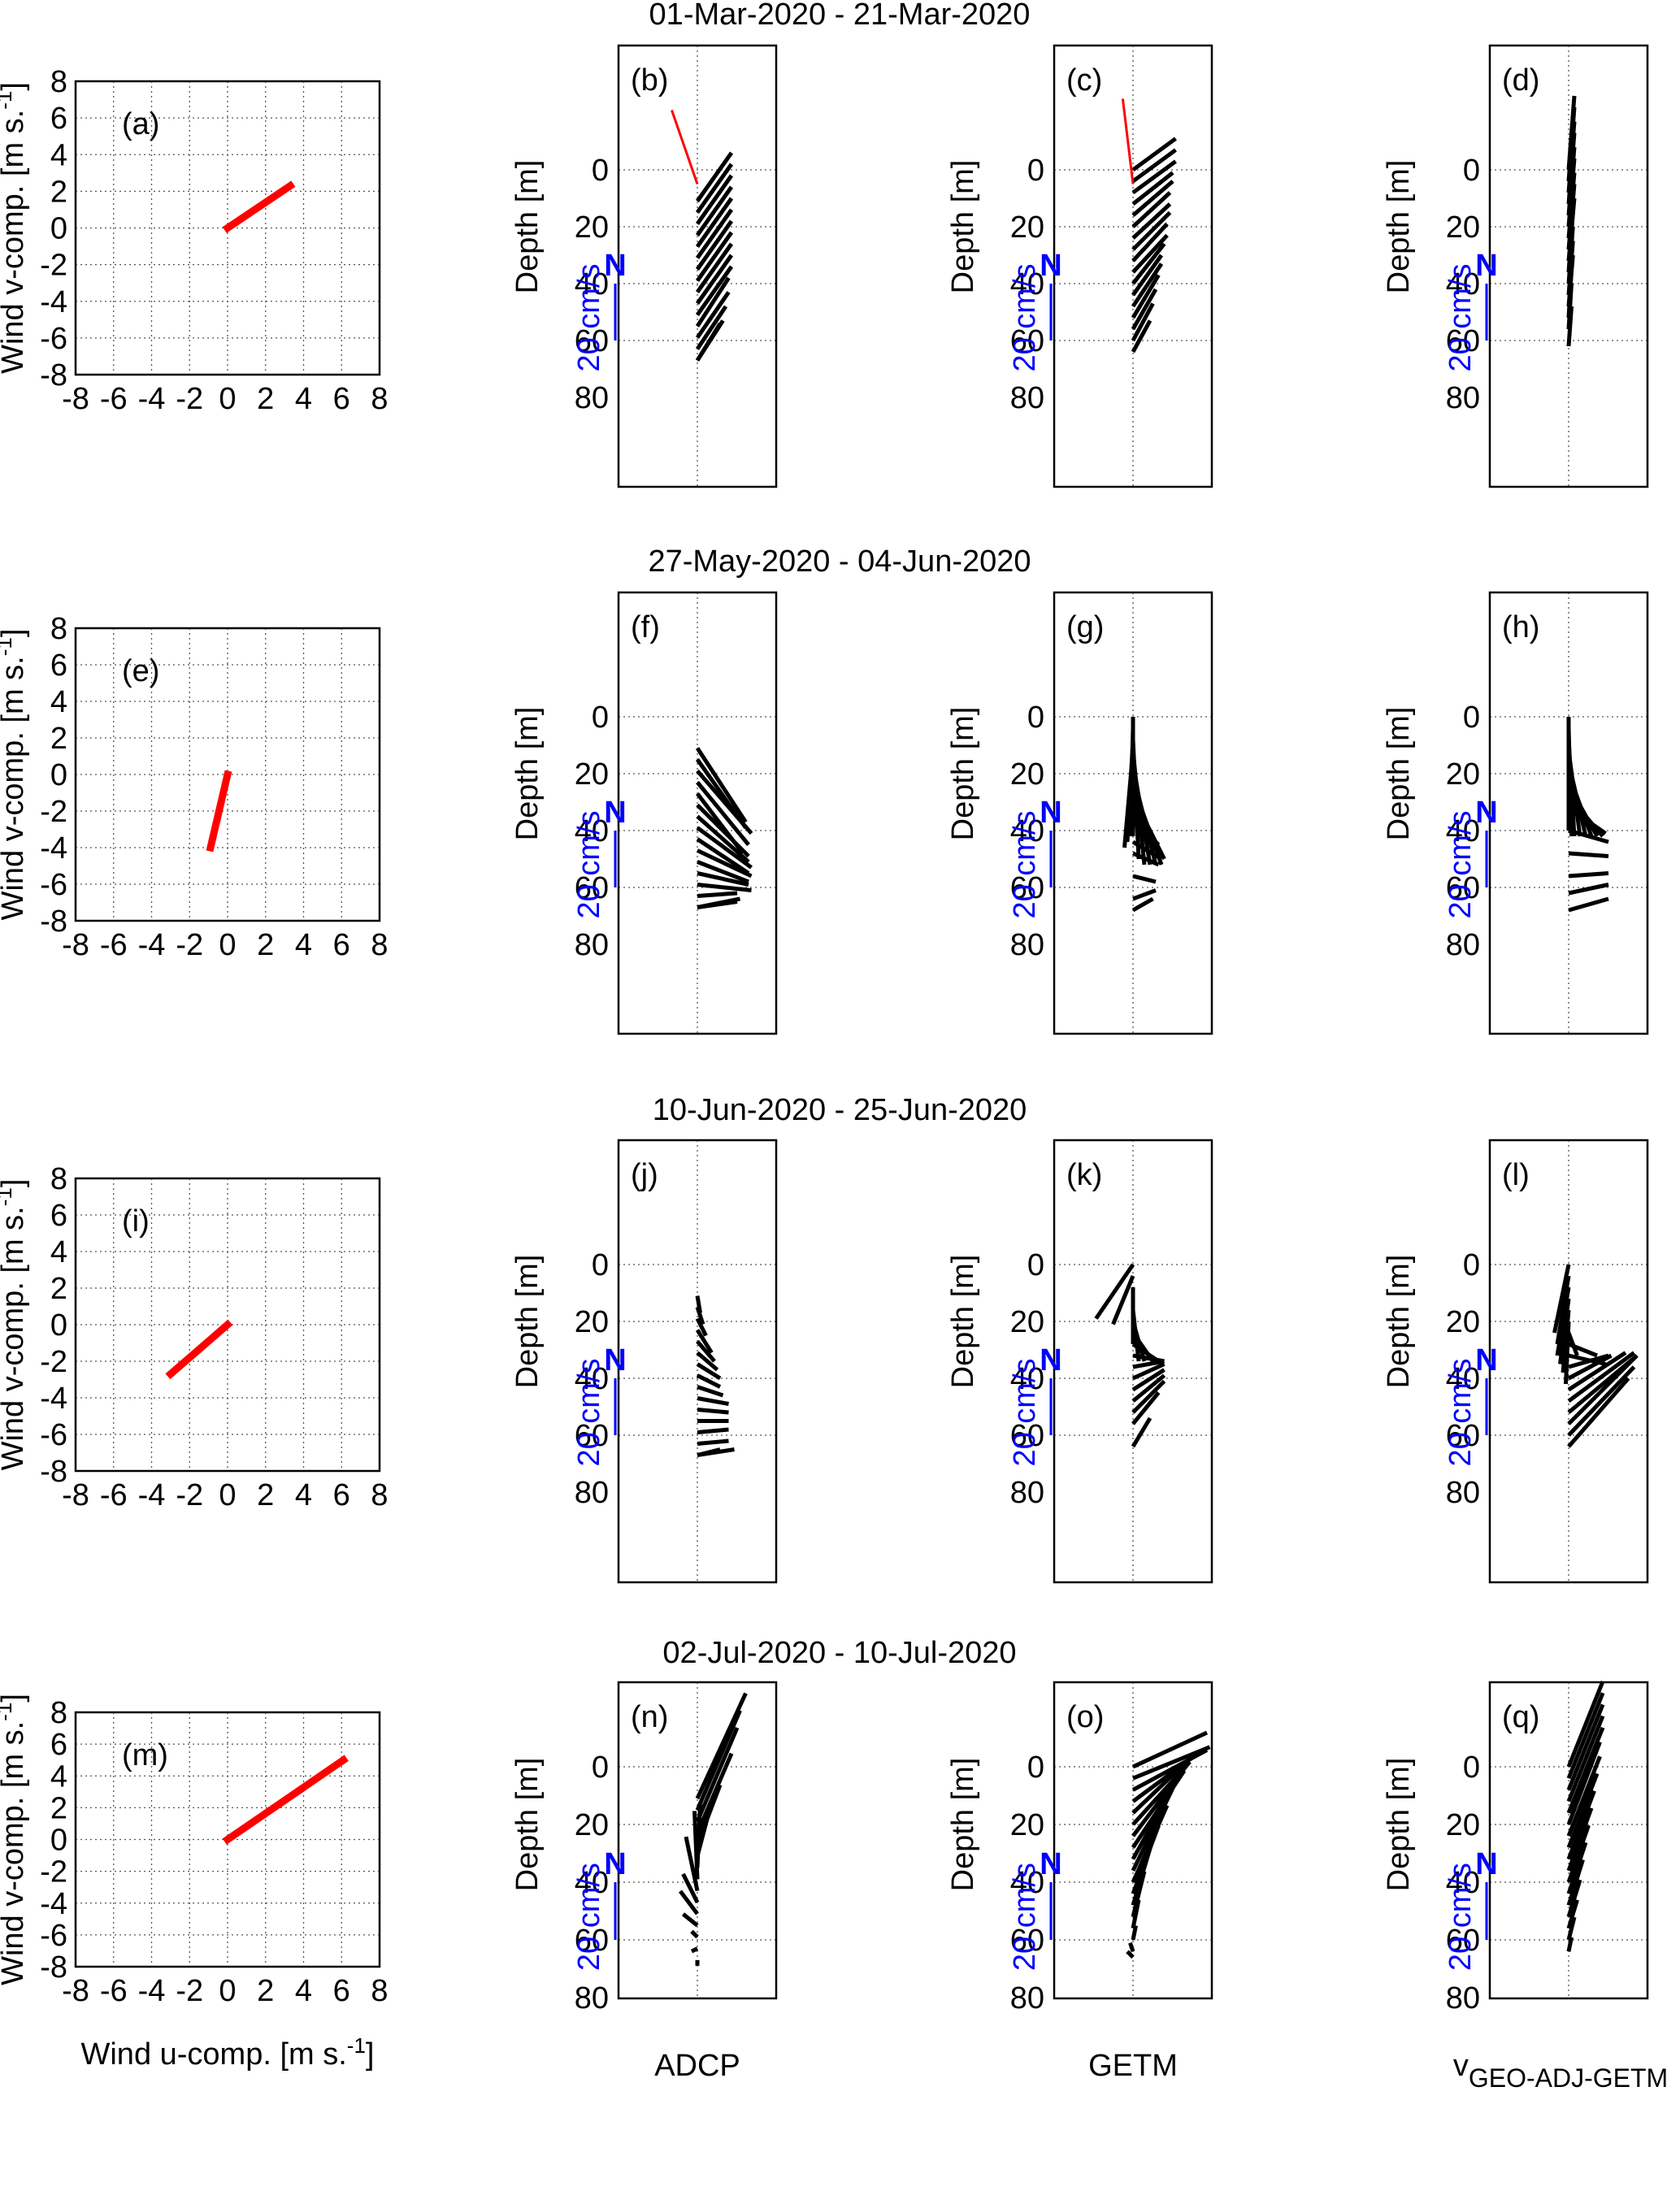  I want to click on panel-label: (f), so click(645, 627).